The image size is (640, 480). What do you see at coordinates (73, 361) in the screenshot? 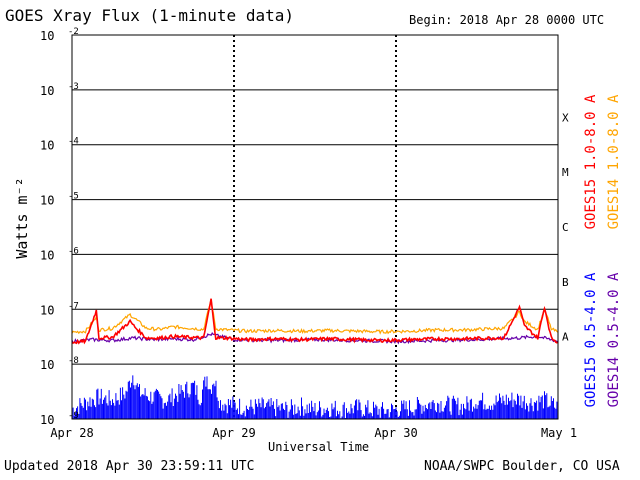
I see `y-tick-exponent: -8` at bounding box center [73, 361].